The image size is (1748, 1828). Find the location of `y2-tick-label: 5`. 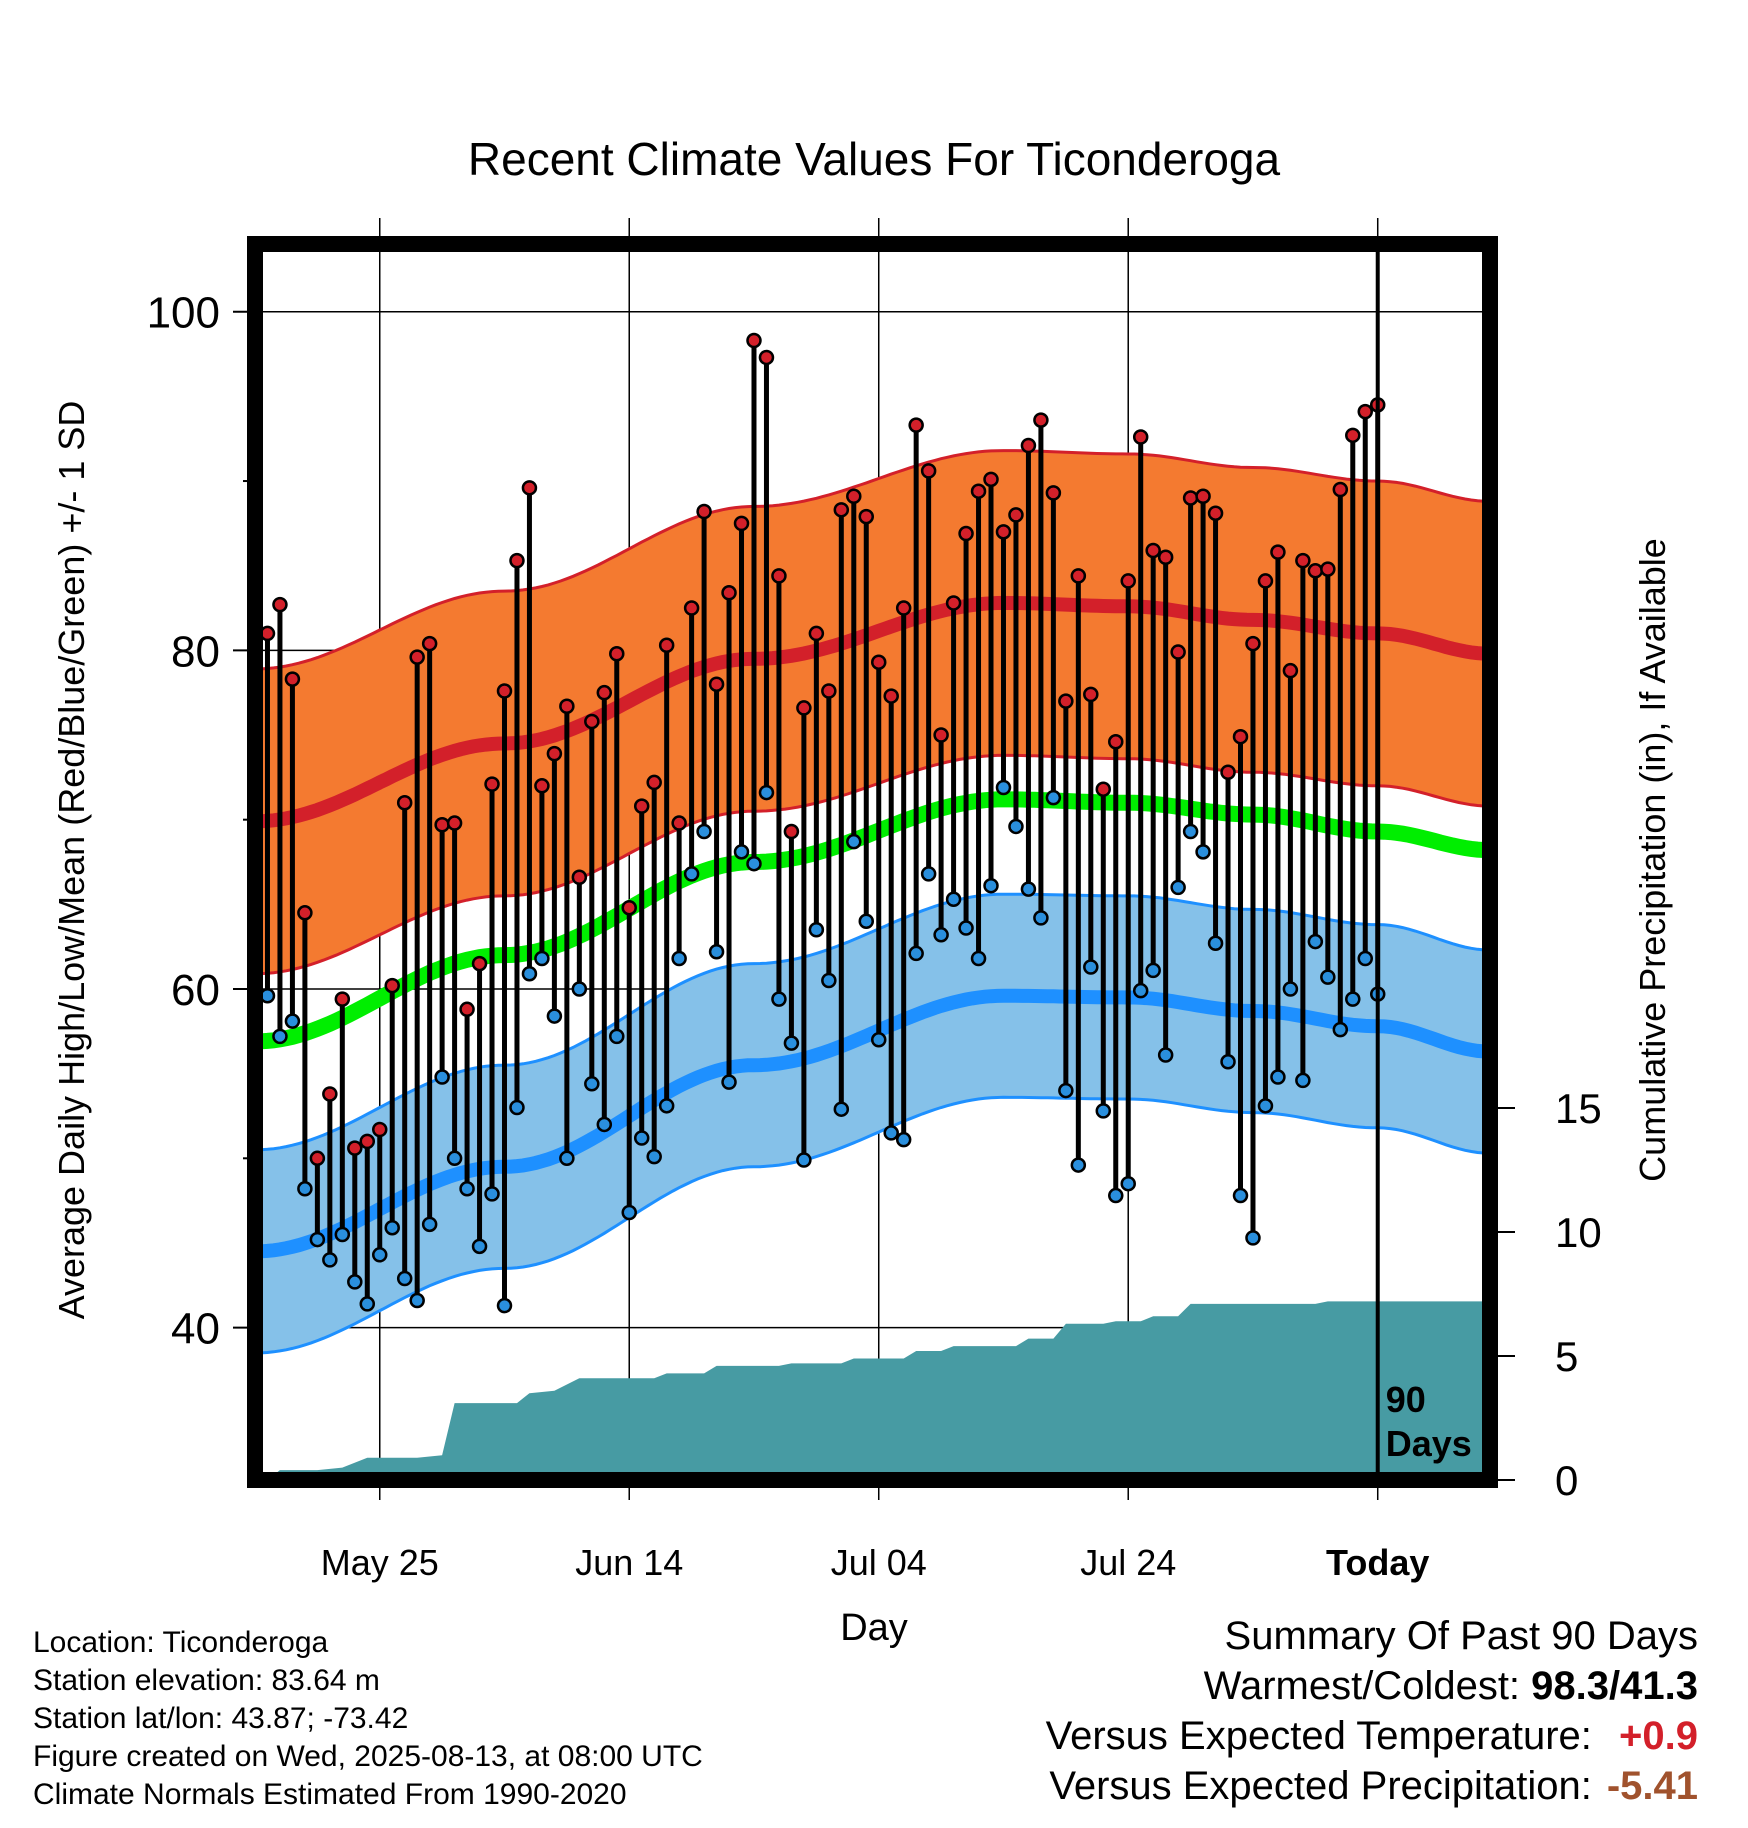

y2-tick-label: 5 is located at coordinates (1566, 1356).